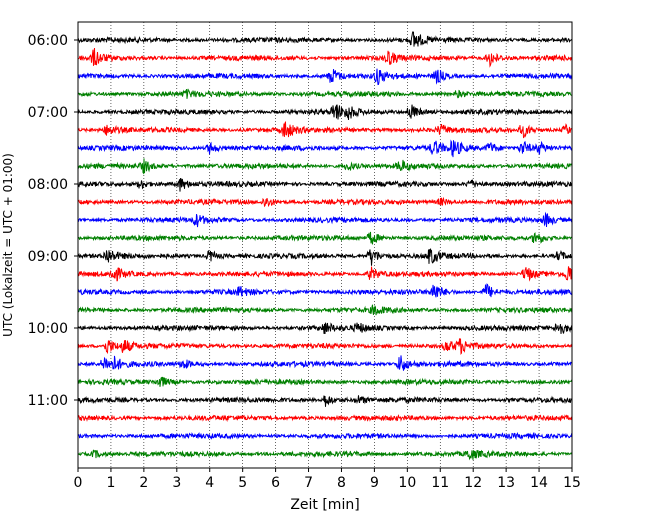  Describe the element at coordinates (48, 401) in the screenshot. I see `y-tick-label-5: 11:00` at that location.